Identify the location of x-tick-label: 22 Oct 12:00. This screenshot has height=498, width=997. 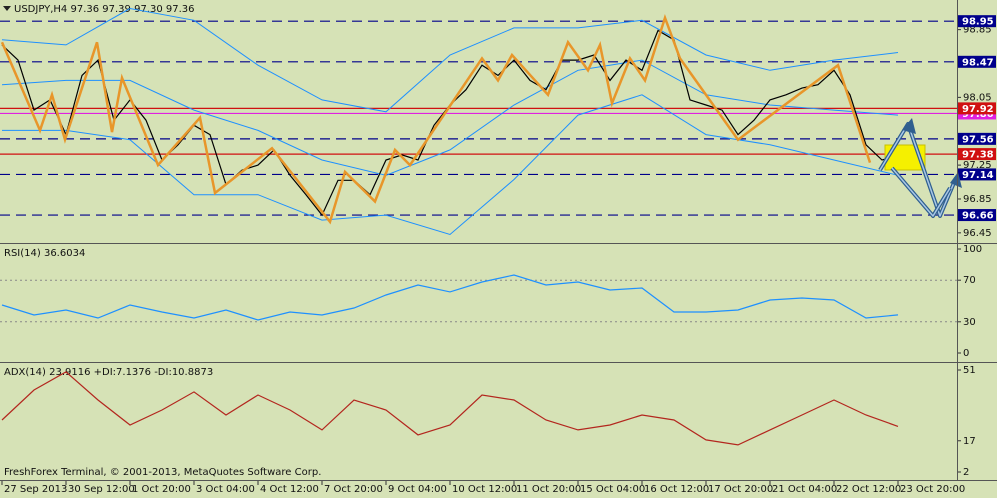
(868, 489).